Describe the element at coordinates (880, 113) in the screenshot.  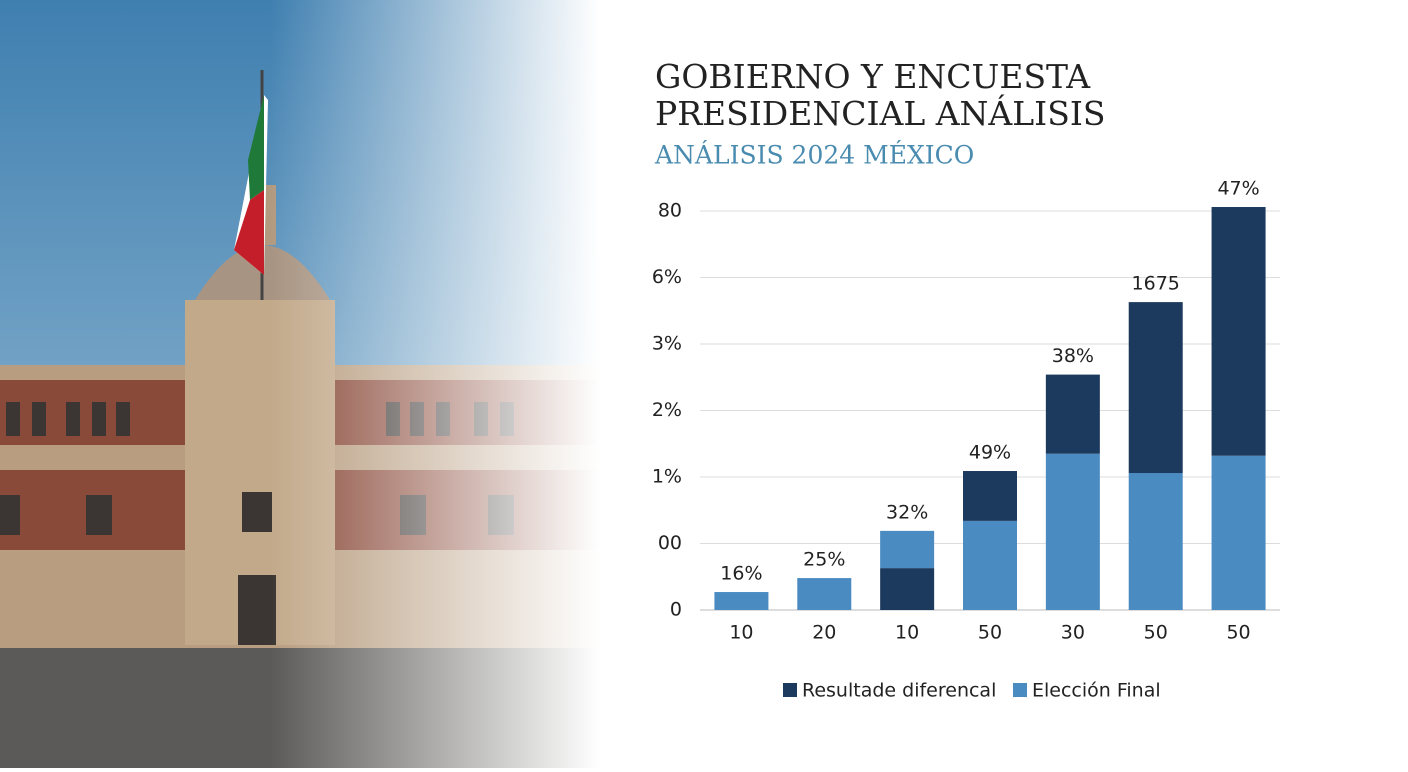
I see `chart-title: PRESIDENCIAL ANÁLISIS` at that location.